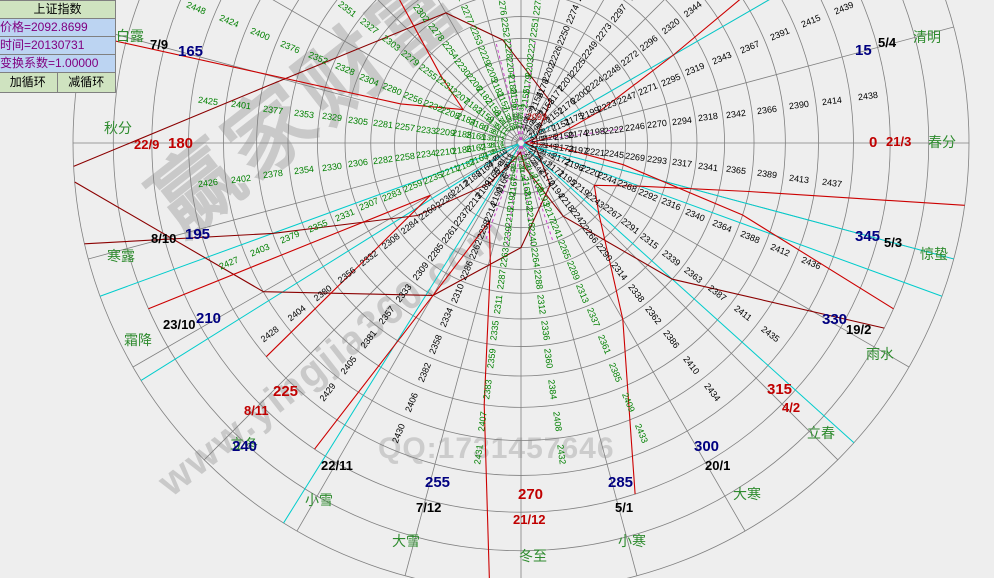  I want to click on degree-label-210: 210, so click(209, 318).